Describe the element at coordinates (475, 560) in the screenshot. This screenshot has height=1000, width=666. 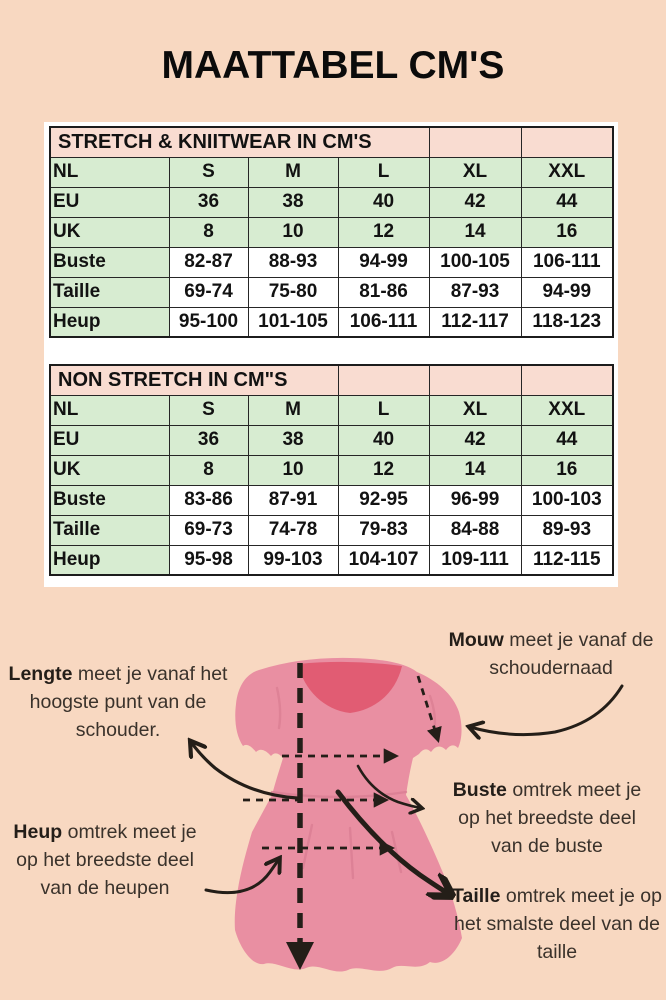
I see `cell-value: 109-111` at that location.